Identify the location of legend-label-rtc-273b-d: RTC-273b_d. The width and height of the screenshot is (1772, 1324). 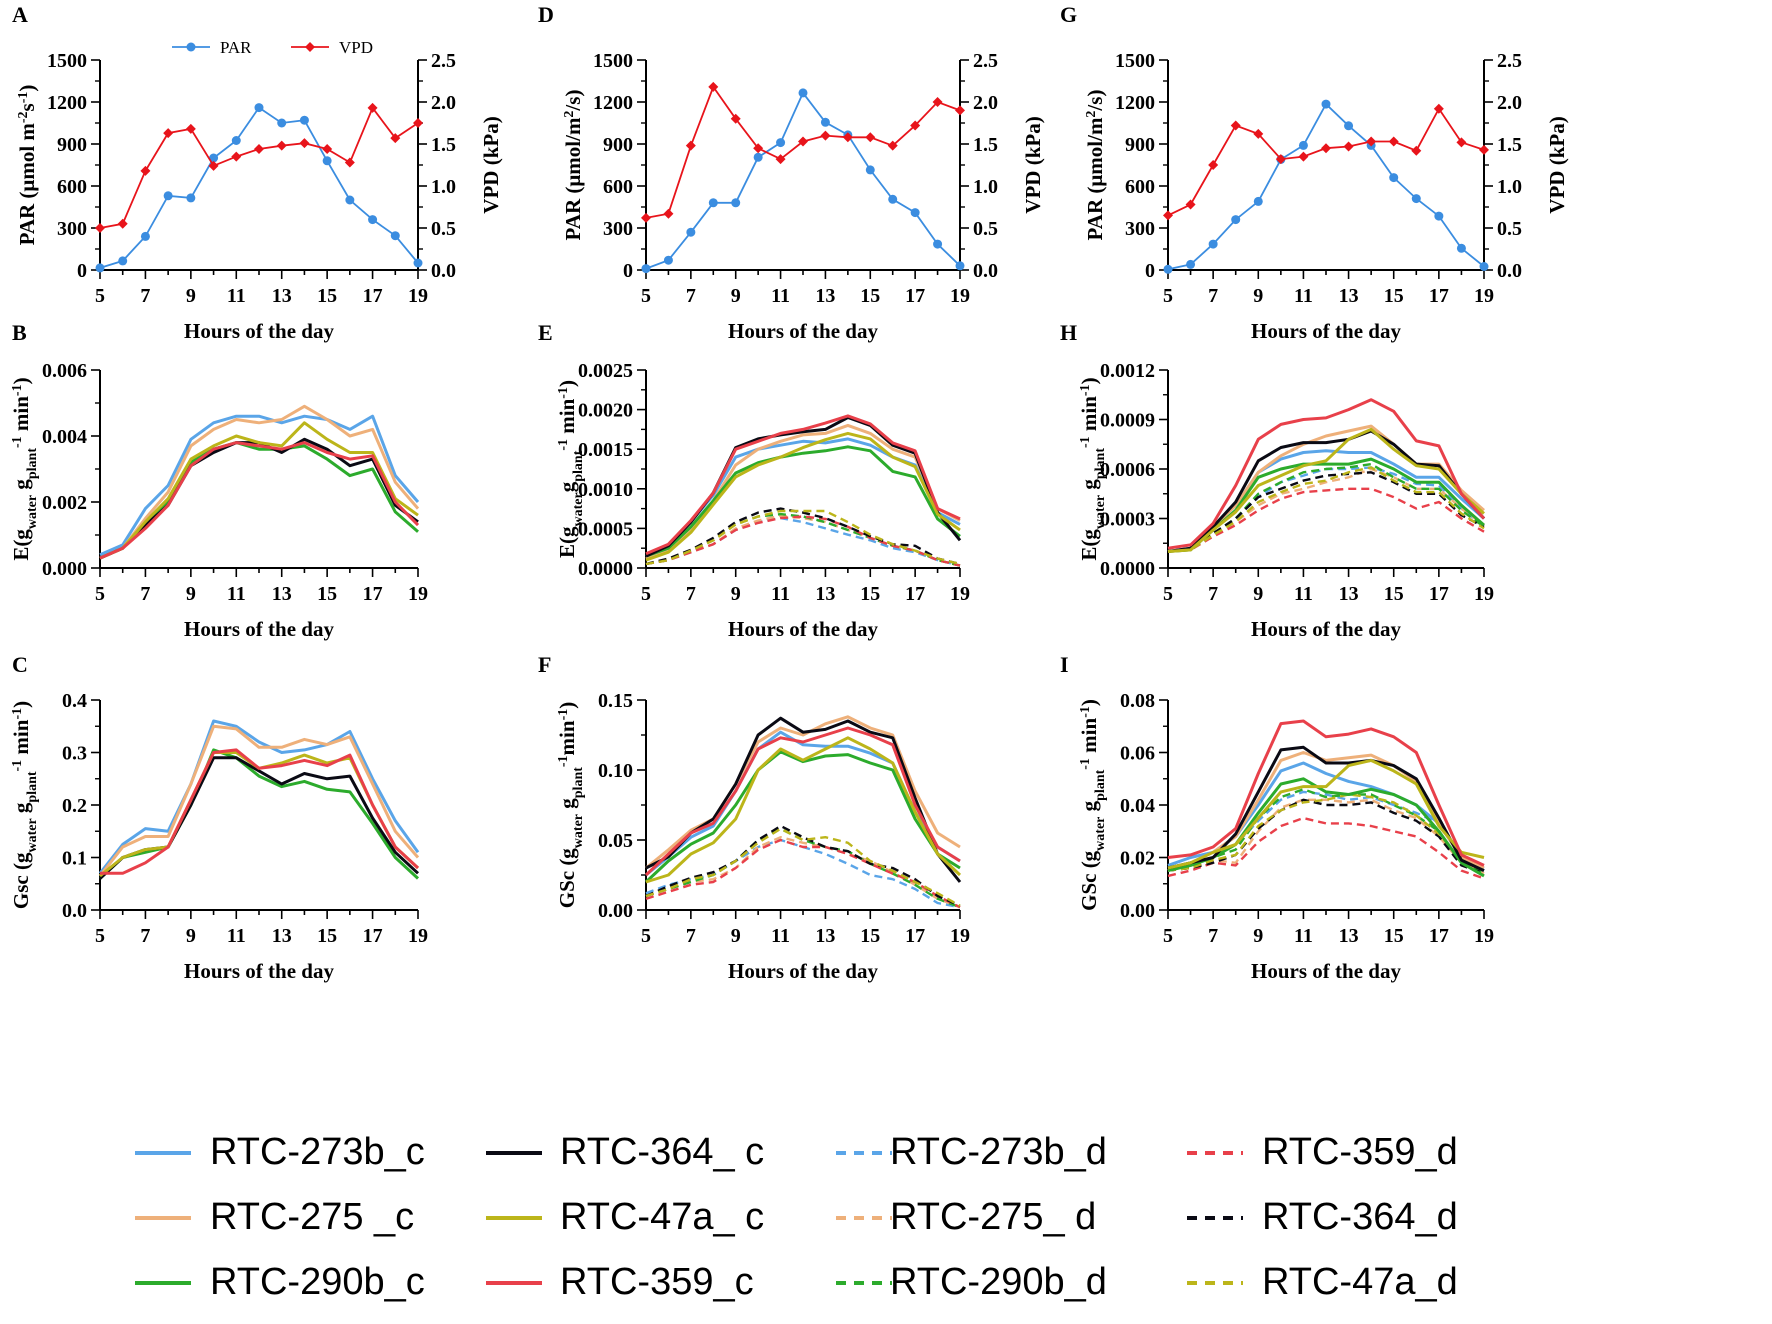
(998, 1152).